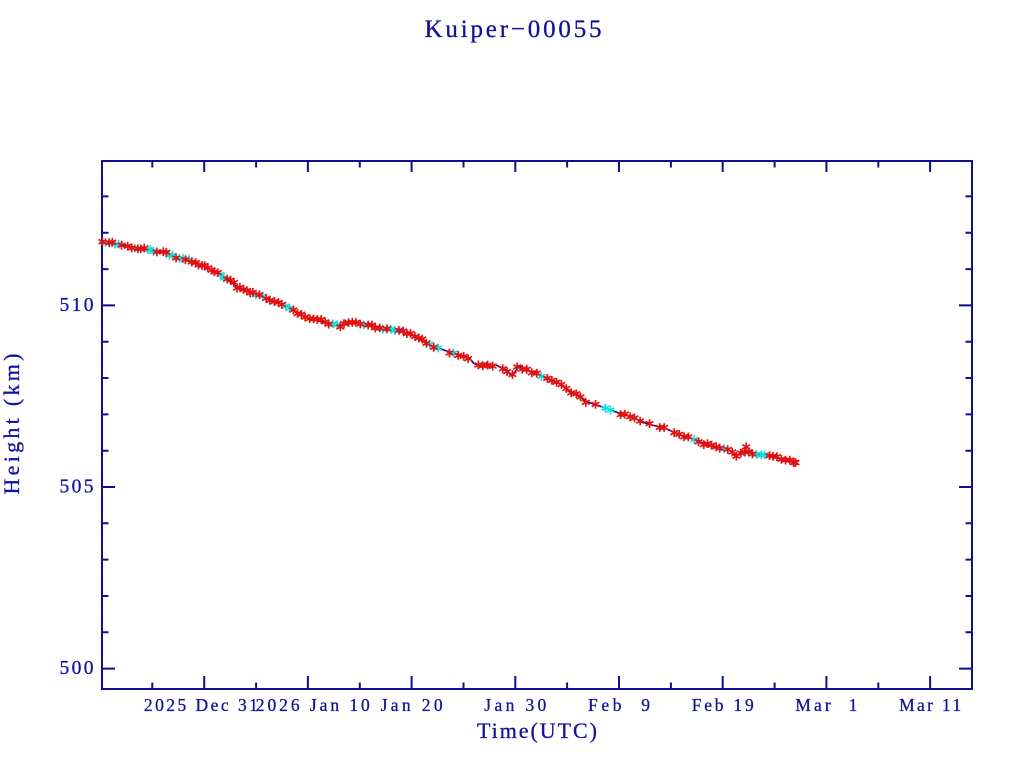  What do you see at coordinates (313, 705) in the screenshot?
I see `svg-text: 2026 Jan 10` at bounding box center [313, 705].